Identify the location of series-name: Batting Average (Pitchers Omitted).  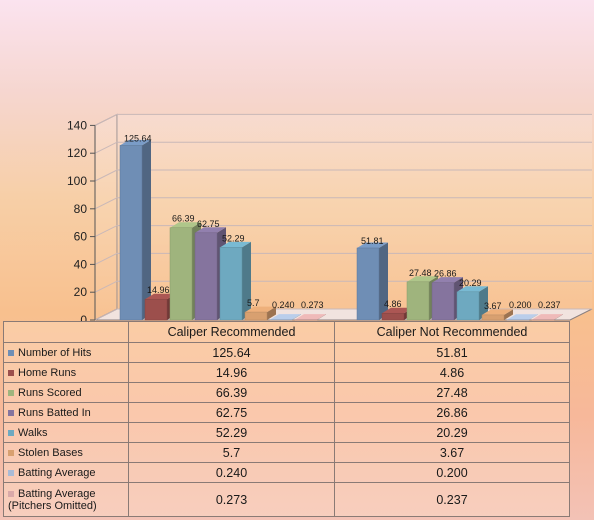
(52, 499).